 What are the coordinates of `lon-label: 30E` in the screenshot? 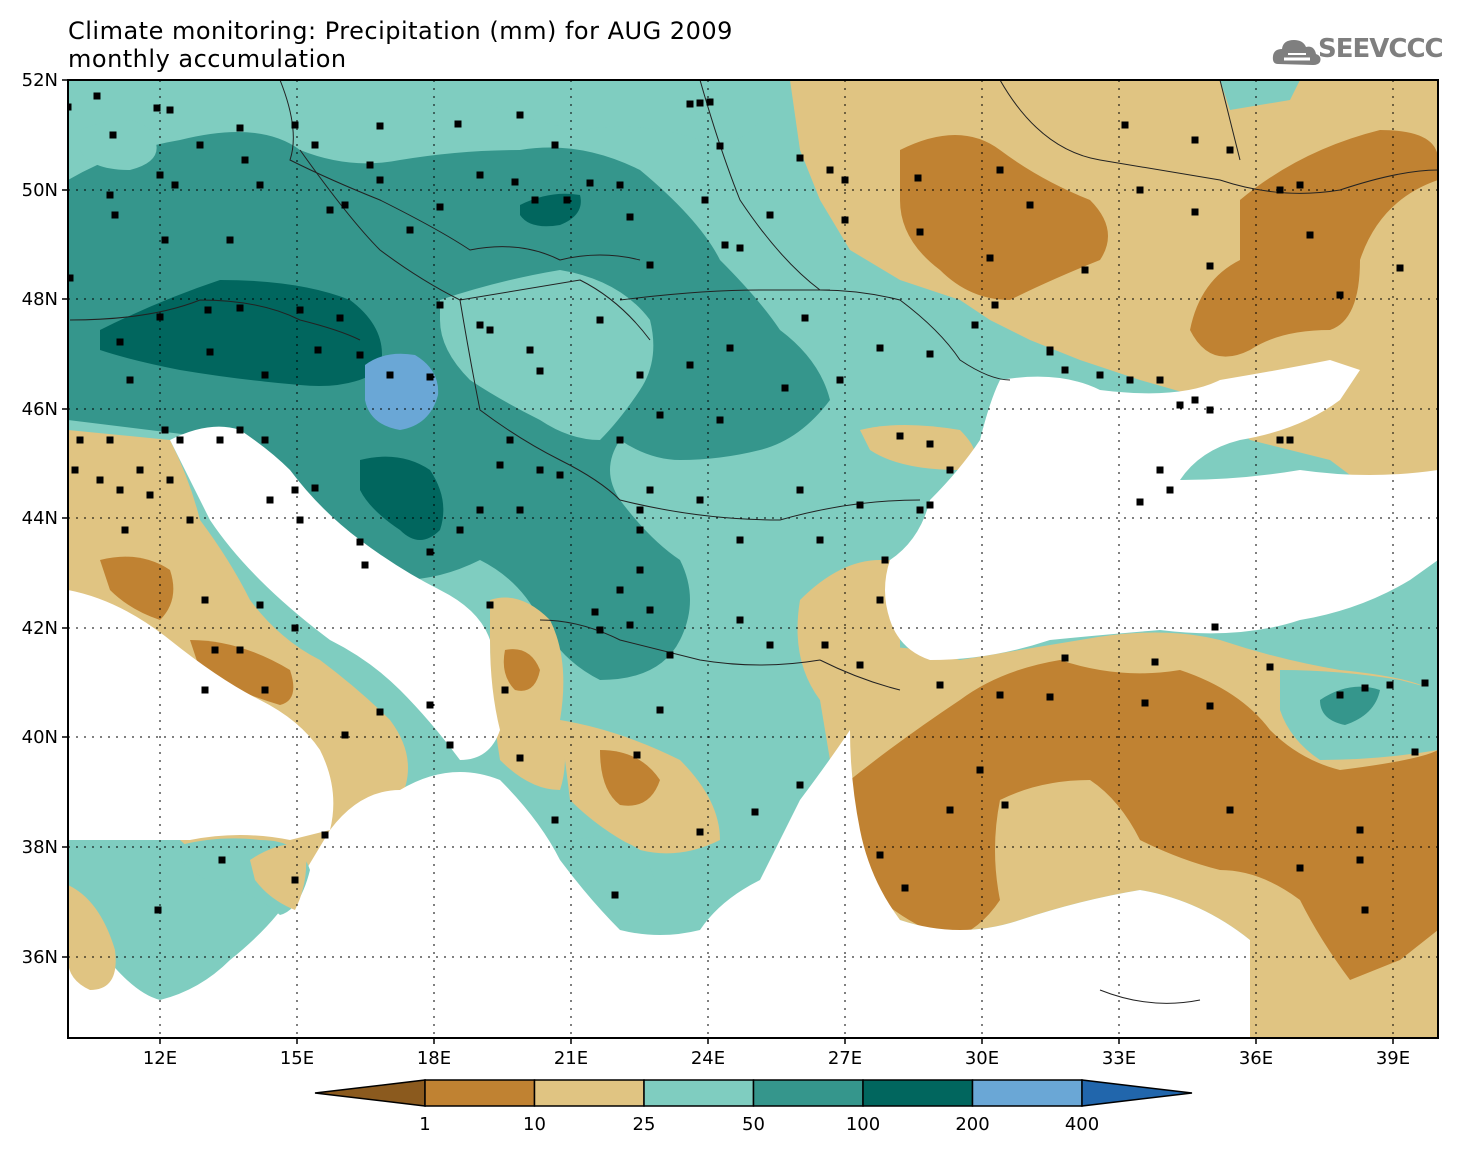 It's located at (982, 1058).